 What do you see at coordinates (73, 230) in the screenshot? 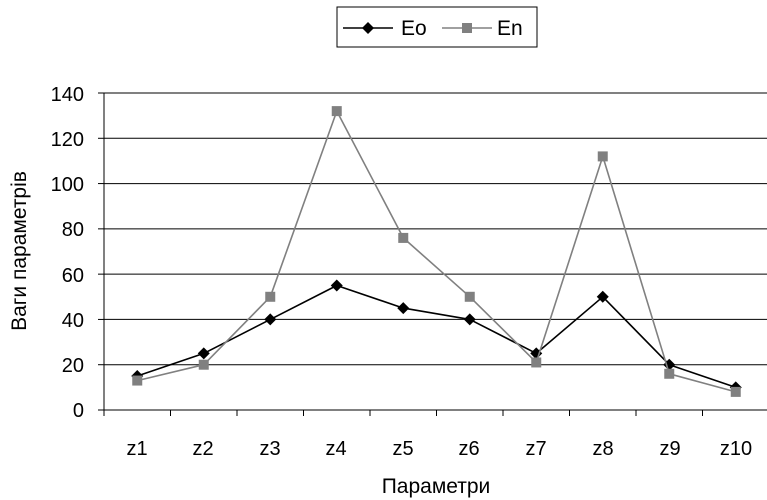
I see `y-tick-label: 80` at bounding box center [73, 230].